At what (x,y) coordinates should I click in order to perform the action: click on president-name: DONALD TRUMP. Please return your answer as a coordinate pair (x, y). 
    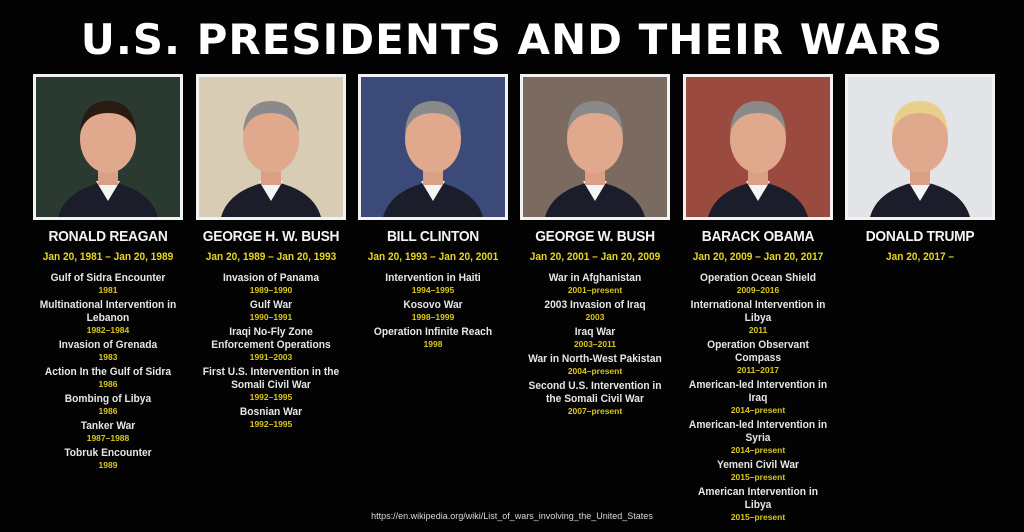
    Looking at the image, I should click on (920, 236).